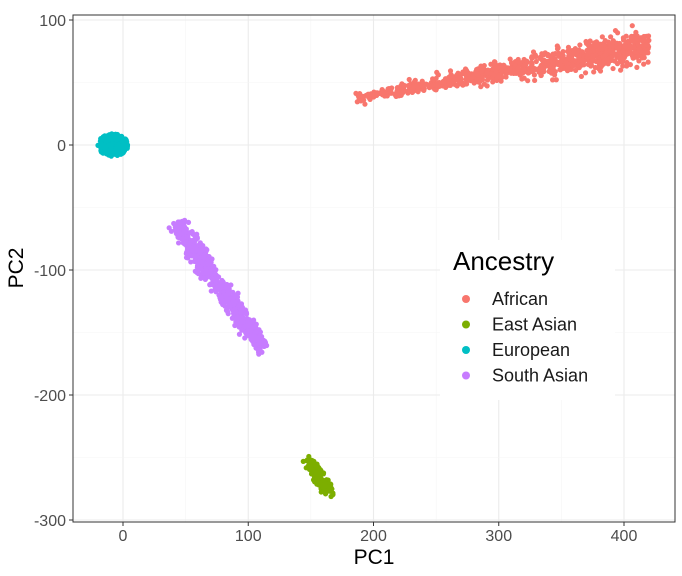 The height and width of the screenshot is (576, 682). Describe the element at coordinates (123, 536) in the screenshot. I see `x-tick-label: 0` at that location.